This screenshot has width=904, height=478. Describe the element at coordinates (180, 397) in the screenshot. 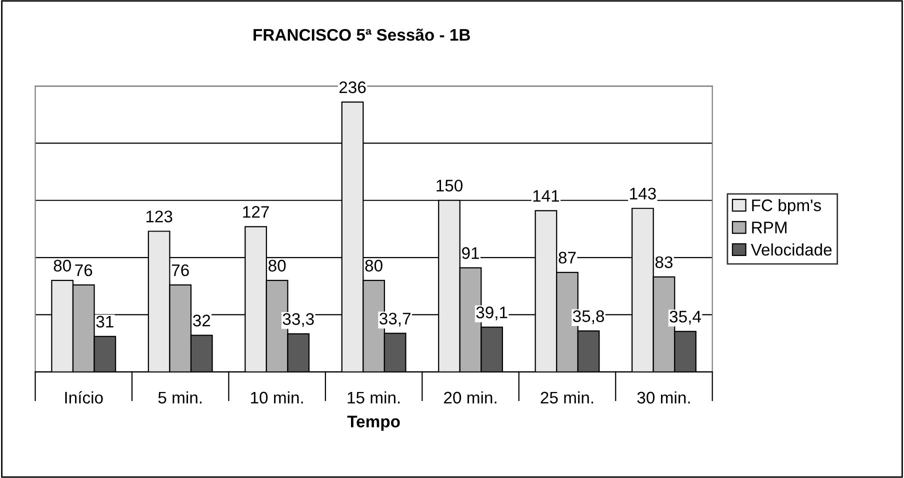

I see `x-tick-label: 5 min.` at that location.